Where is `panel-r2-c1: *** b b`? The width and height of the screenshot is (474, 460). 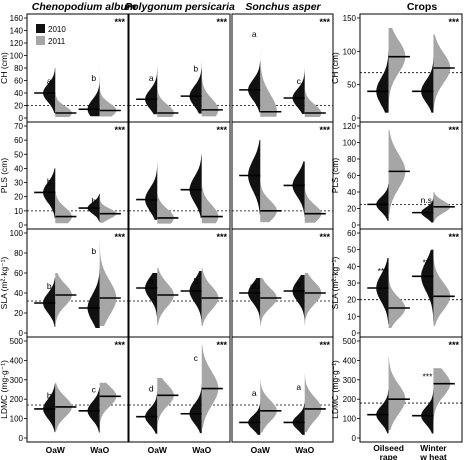
panel-r2-c1: *** b b is located at coordinates (179, 283).